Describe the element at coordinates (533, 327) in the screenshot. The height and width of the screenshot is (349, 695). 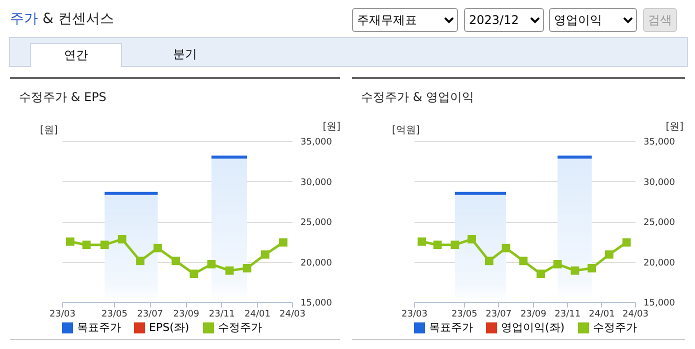
I see `legend-label: 영업이익(좌)` at that location.